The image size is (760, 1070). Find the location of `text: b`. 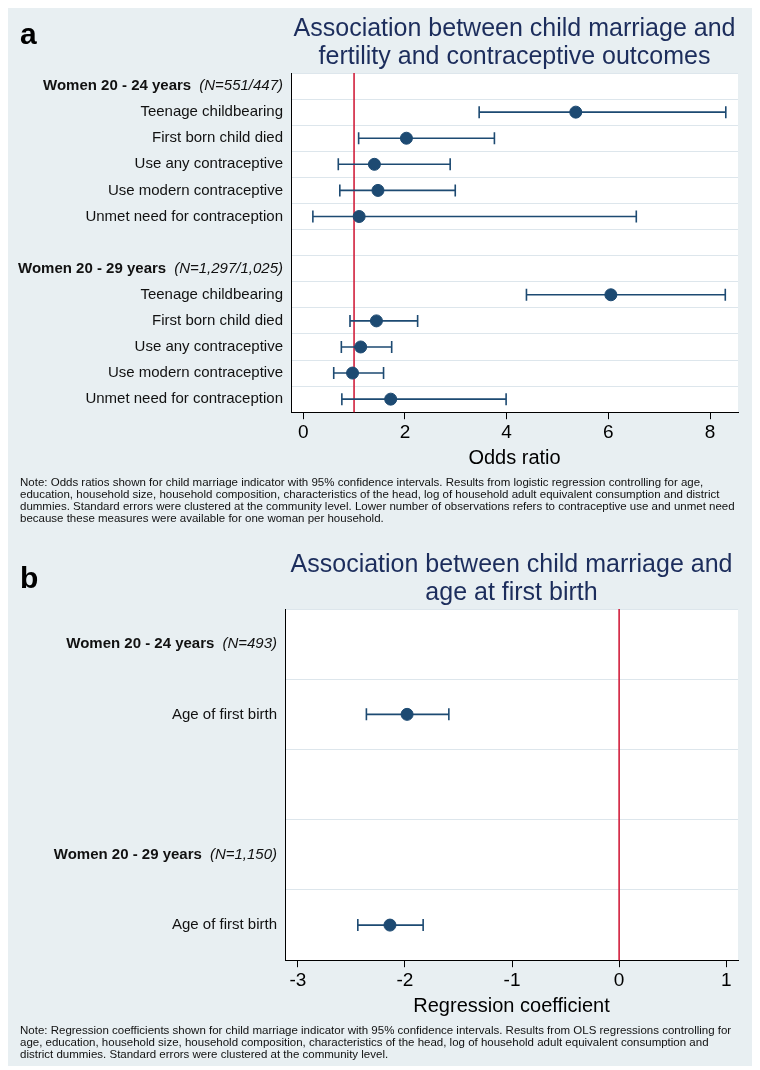

text: b is located at coordinates (29, 577).